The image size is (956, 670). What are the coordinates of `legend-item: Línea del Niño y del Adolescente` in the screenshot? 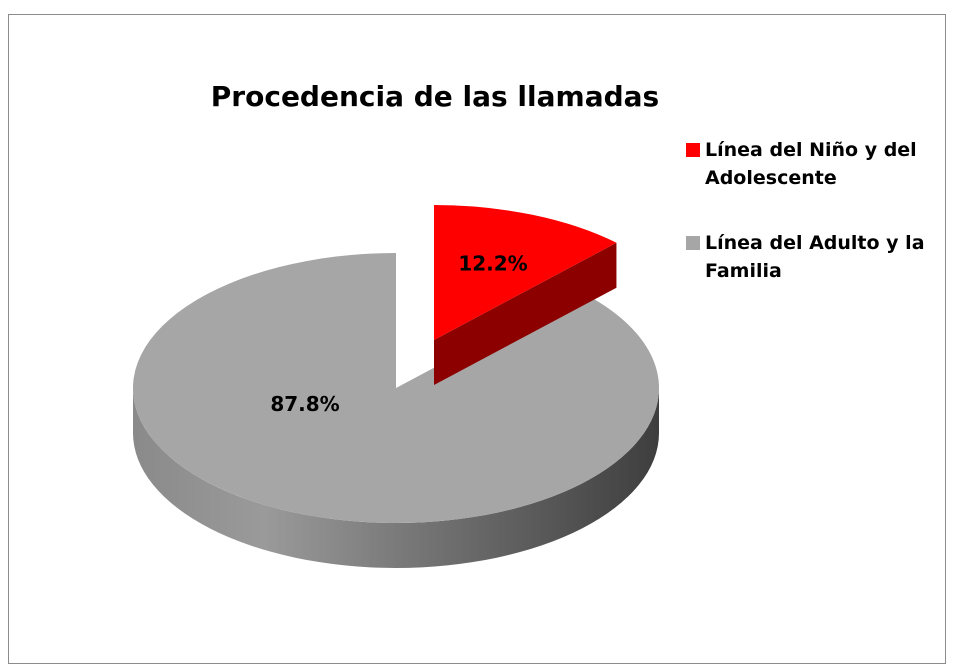 It's located at (806, 164).